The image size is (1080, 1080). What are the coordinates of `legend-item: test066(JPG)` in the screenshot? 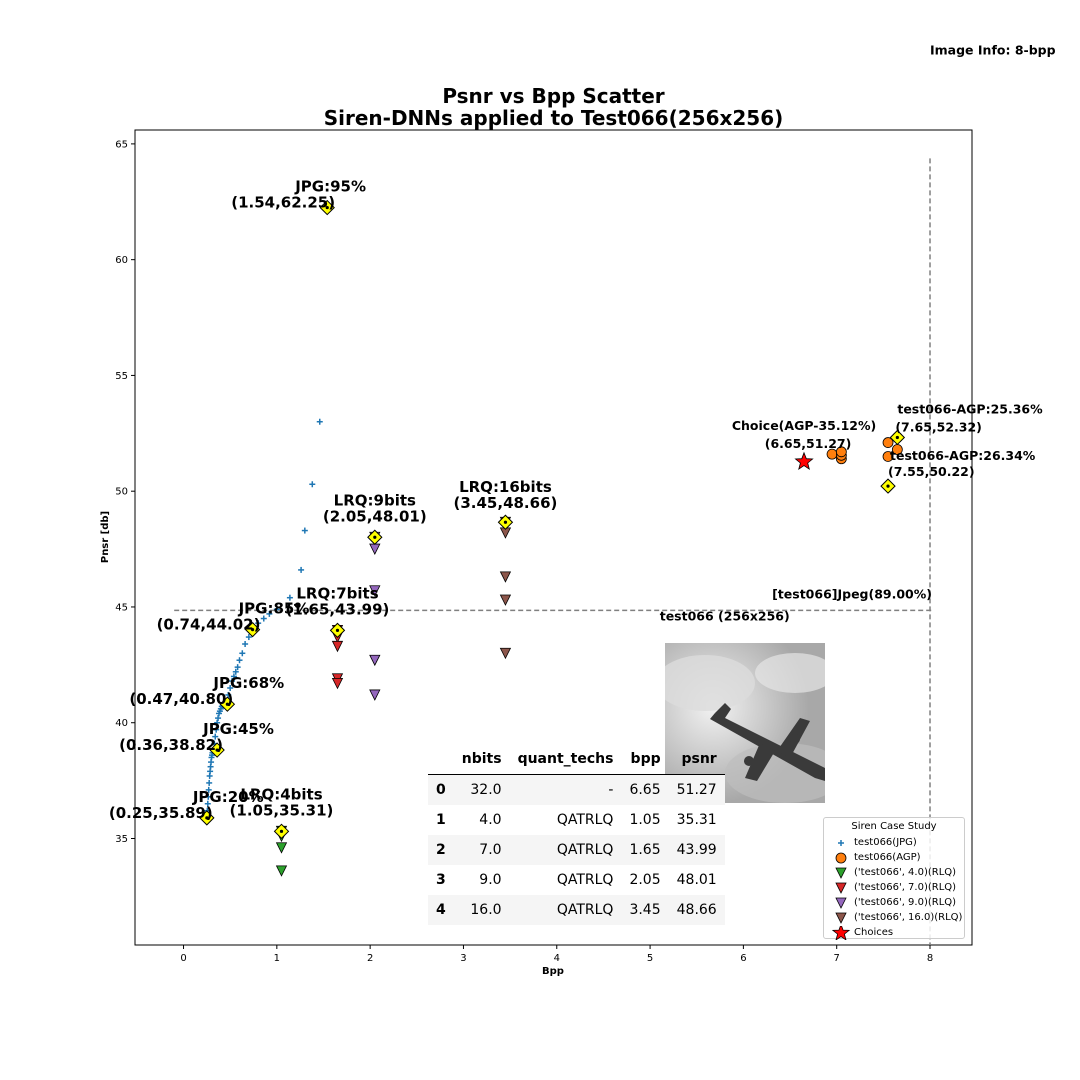 It's located at (894, 842).